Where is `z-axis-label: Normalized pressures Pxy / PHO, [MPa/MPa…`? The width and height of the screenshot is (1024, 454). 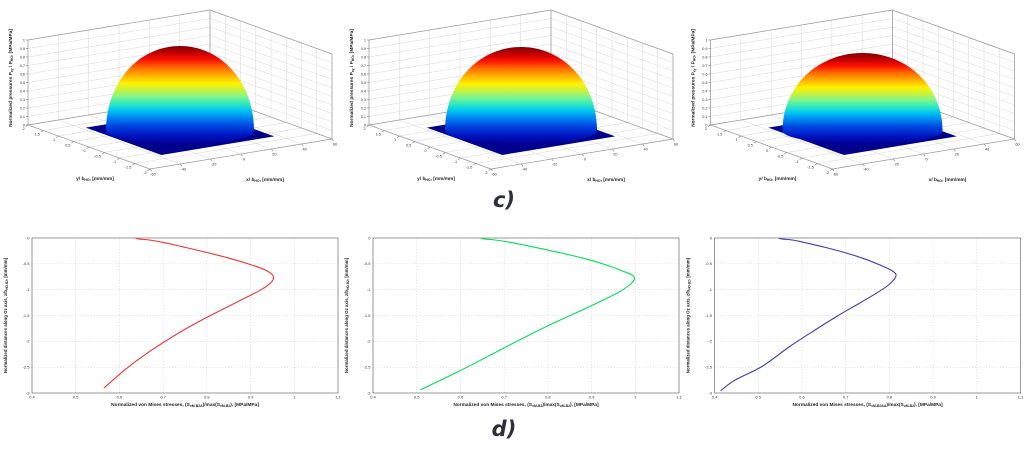 z-axis-label: Normalized pressures Pxy / PHO, [MPa/MPa… is located at coordinates (694, 78).